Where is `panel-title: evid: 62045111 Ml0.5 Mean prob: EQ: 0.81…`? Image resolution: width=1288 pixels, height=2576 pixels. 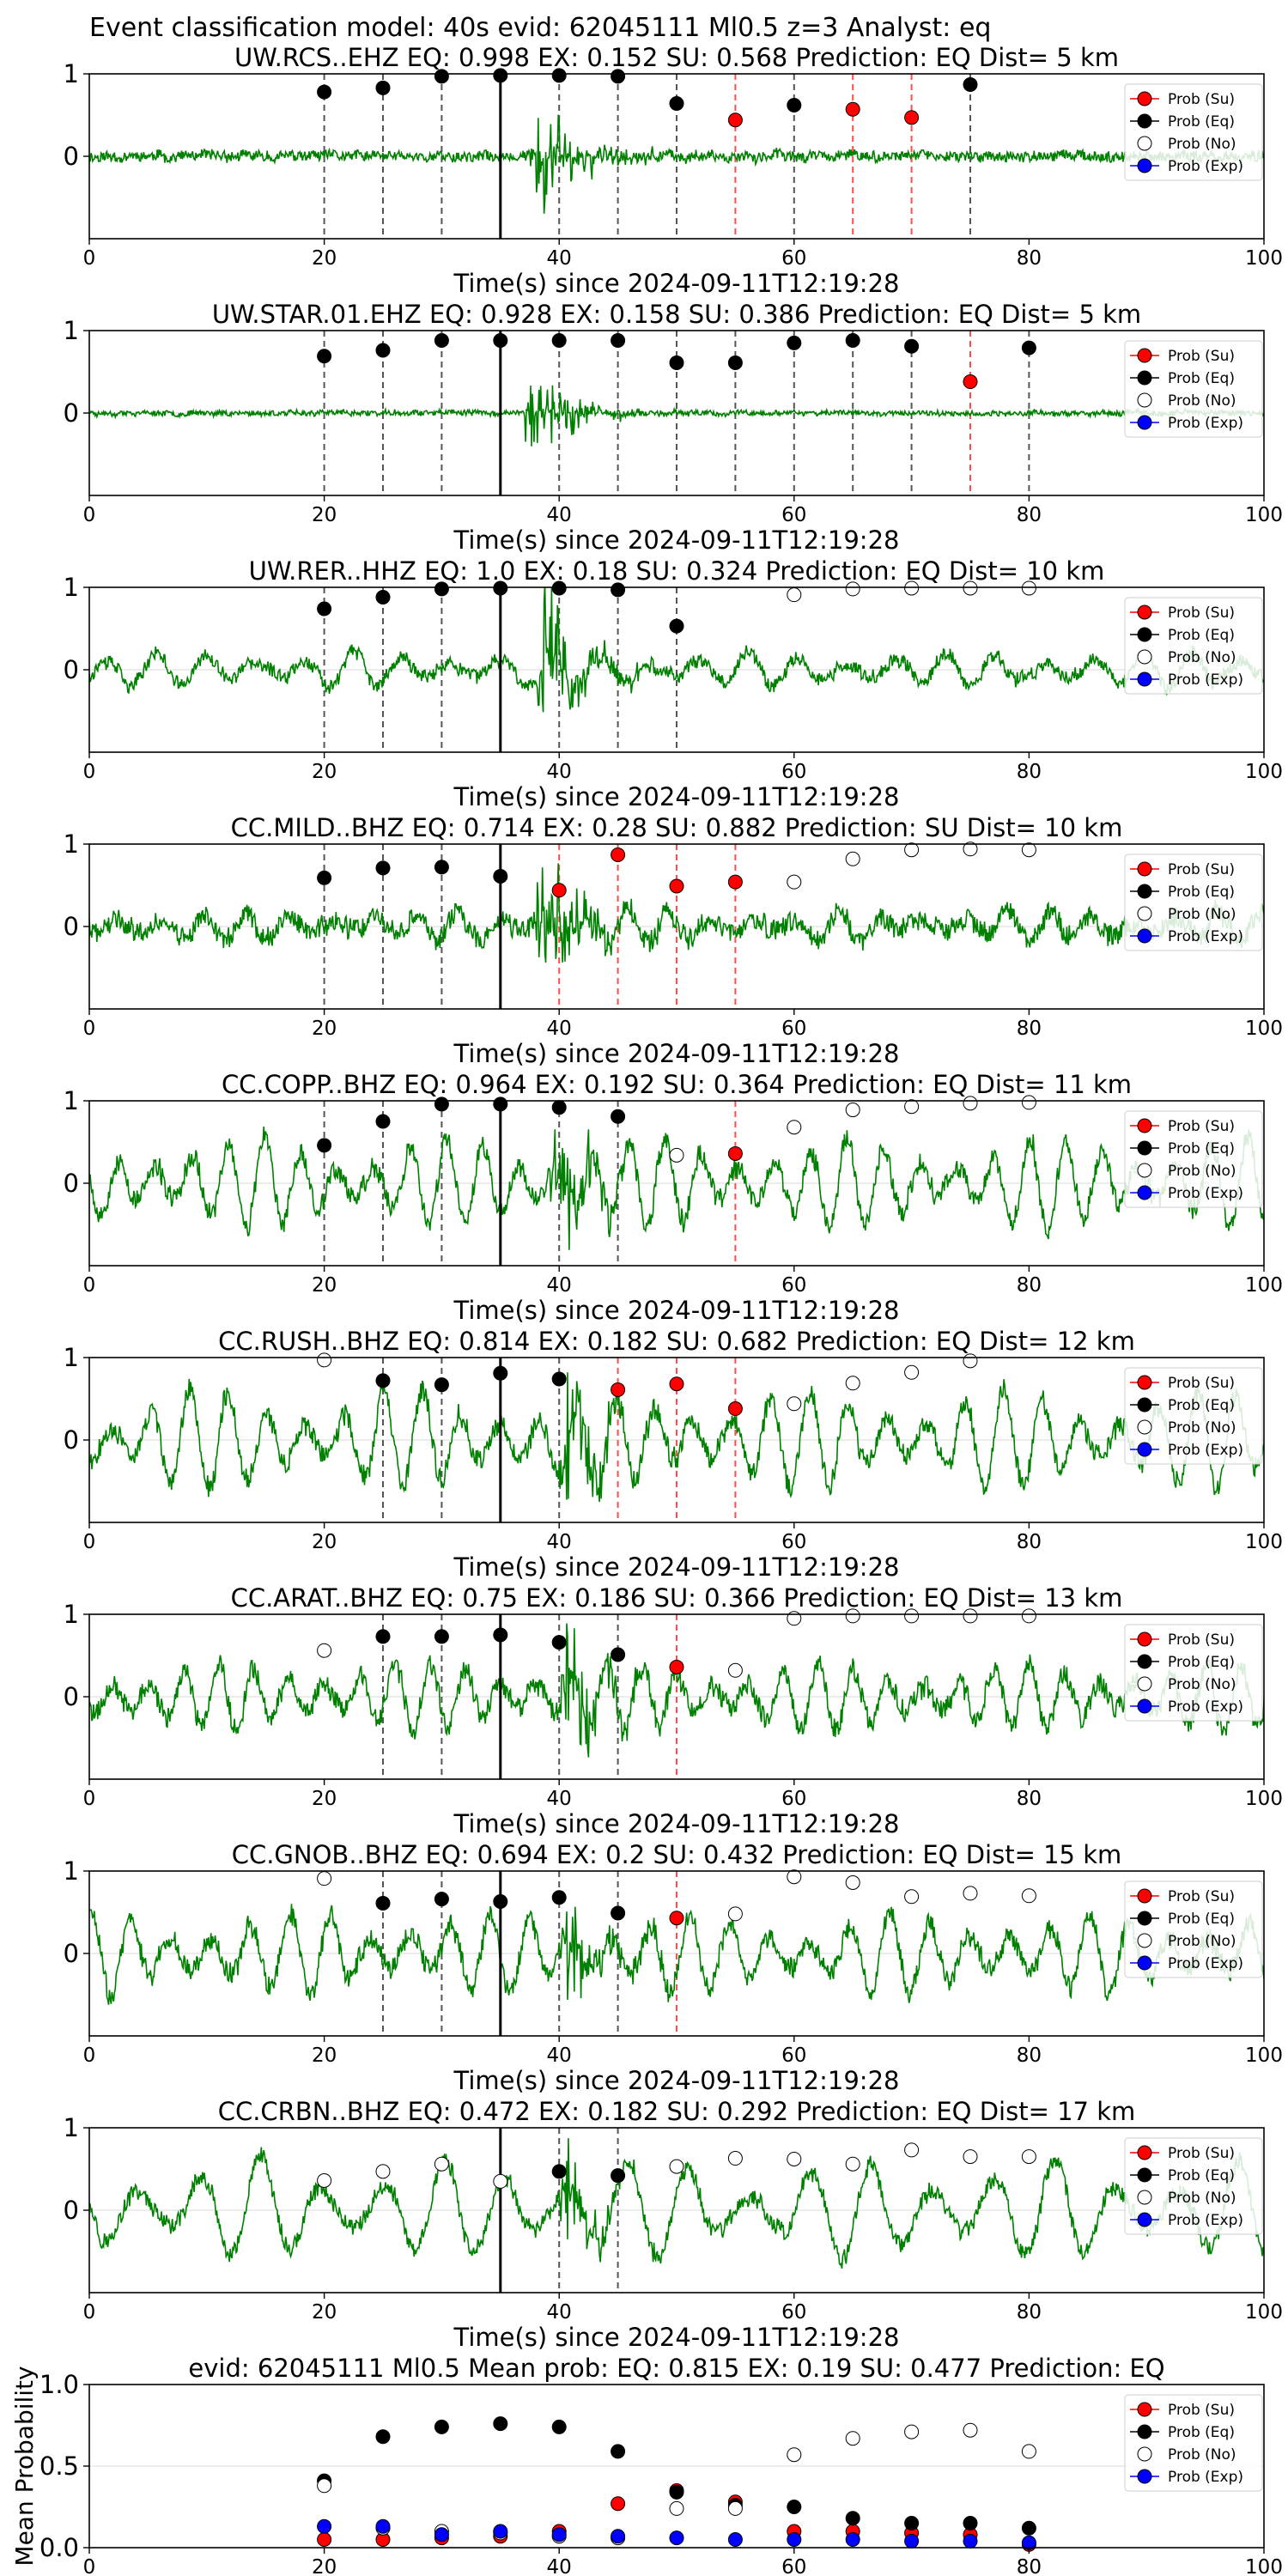
panel-title: evid: 62045111 Ml0.5 Mean prob: EQ: 0.81… is located at coordinates (676, 2368).